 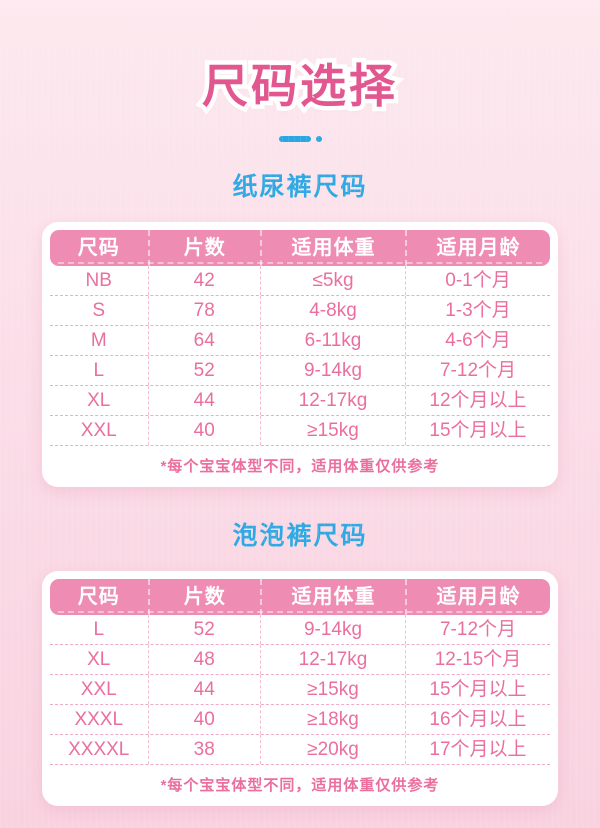 What do you see at coordinates (332, 280) in the screenshot?
I see `cell-weight: ≤5kg` at bounding box center [332, 280].